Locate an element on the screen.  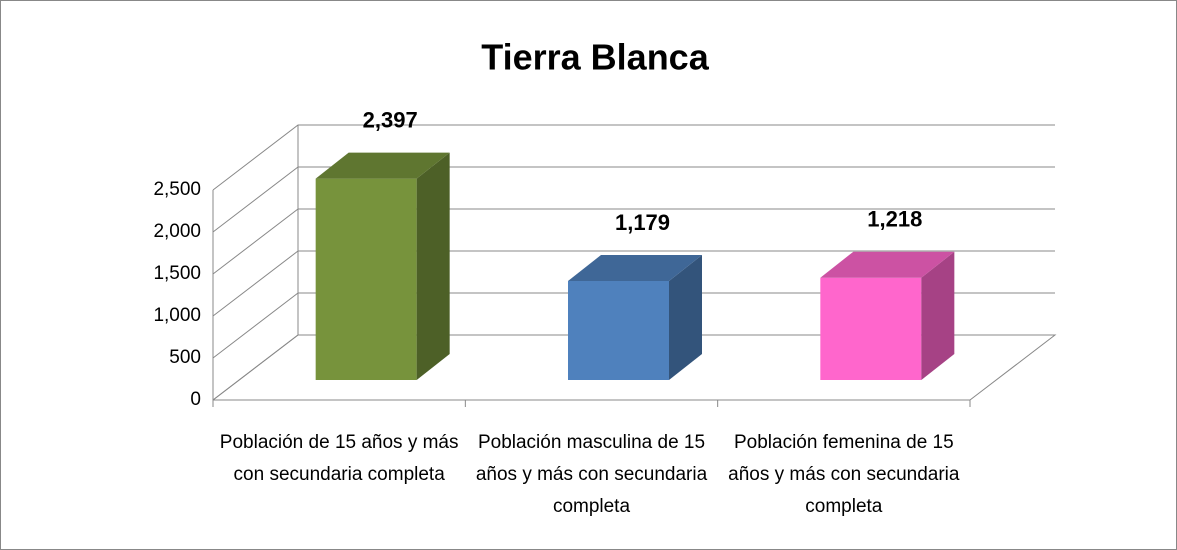
y-tick-label: 1,000 is located at coordinates (177, 315).